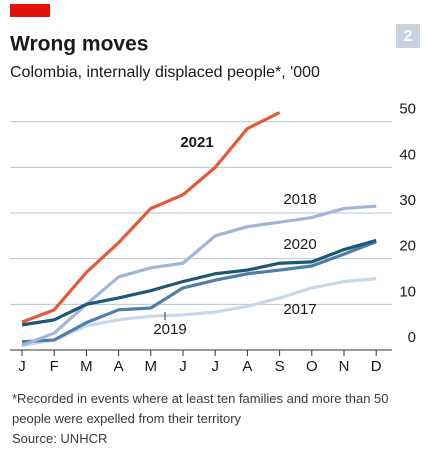 This screenshot has height=456, width=430. I want to click on series-label: 2018, so click(299, 199).